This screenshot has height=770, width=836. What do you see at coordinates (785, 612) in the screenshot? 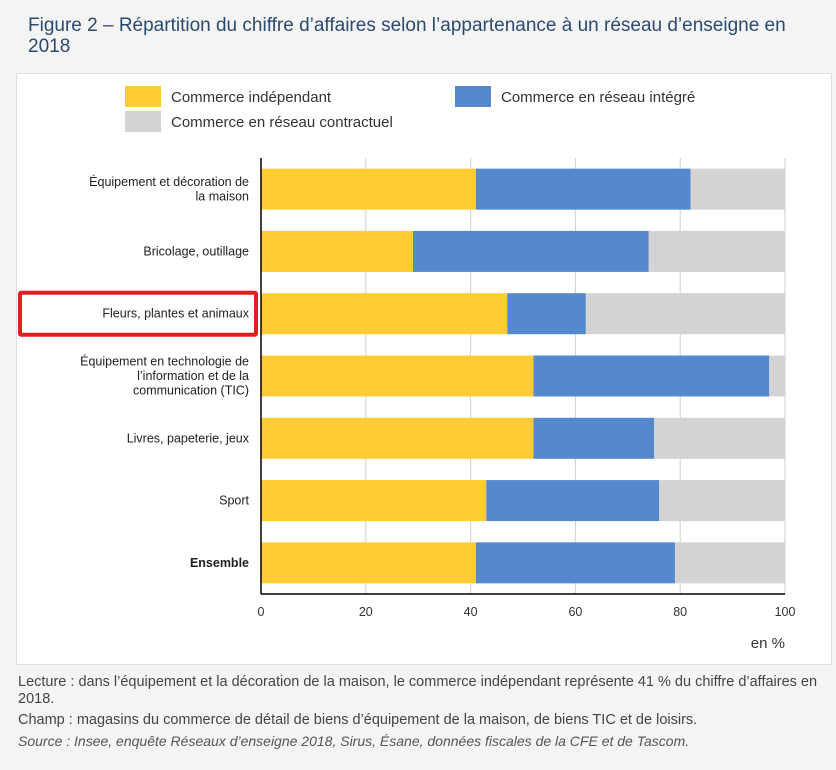
I see `x-tick-label: 100` at bounding box center [785, 612].